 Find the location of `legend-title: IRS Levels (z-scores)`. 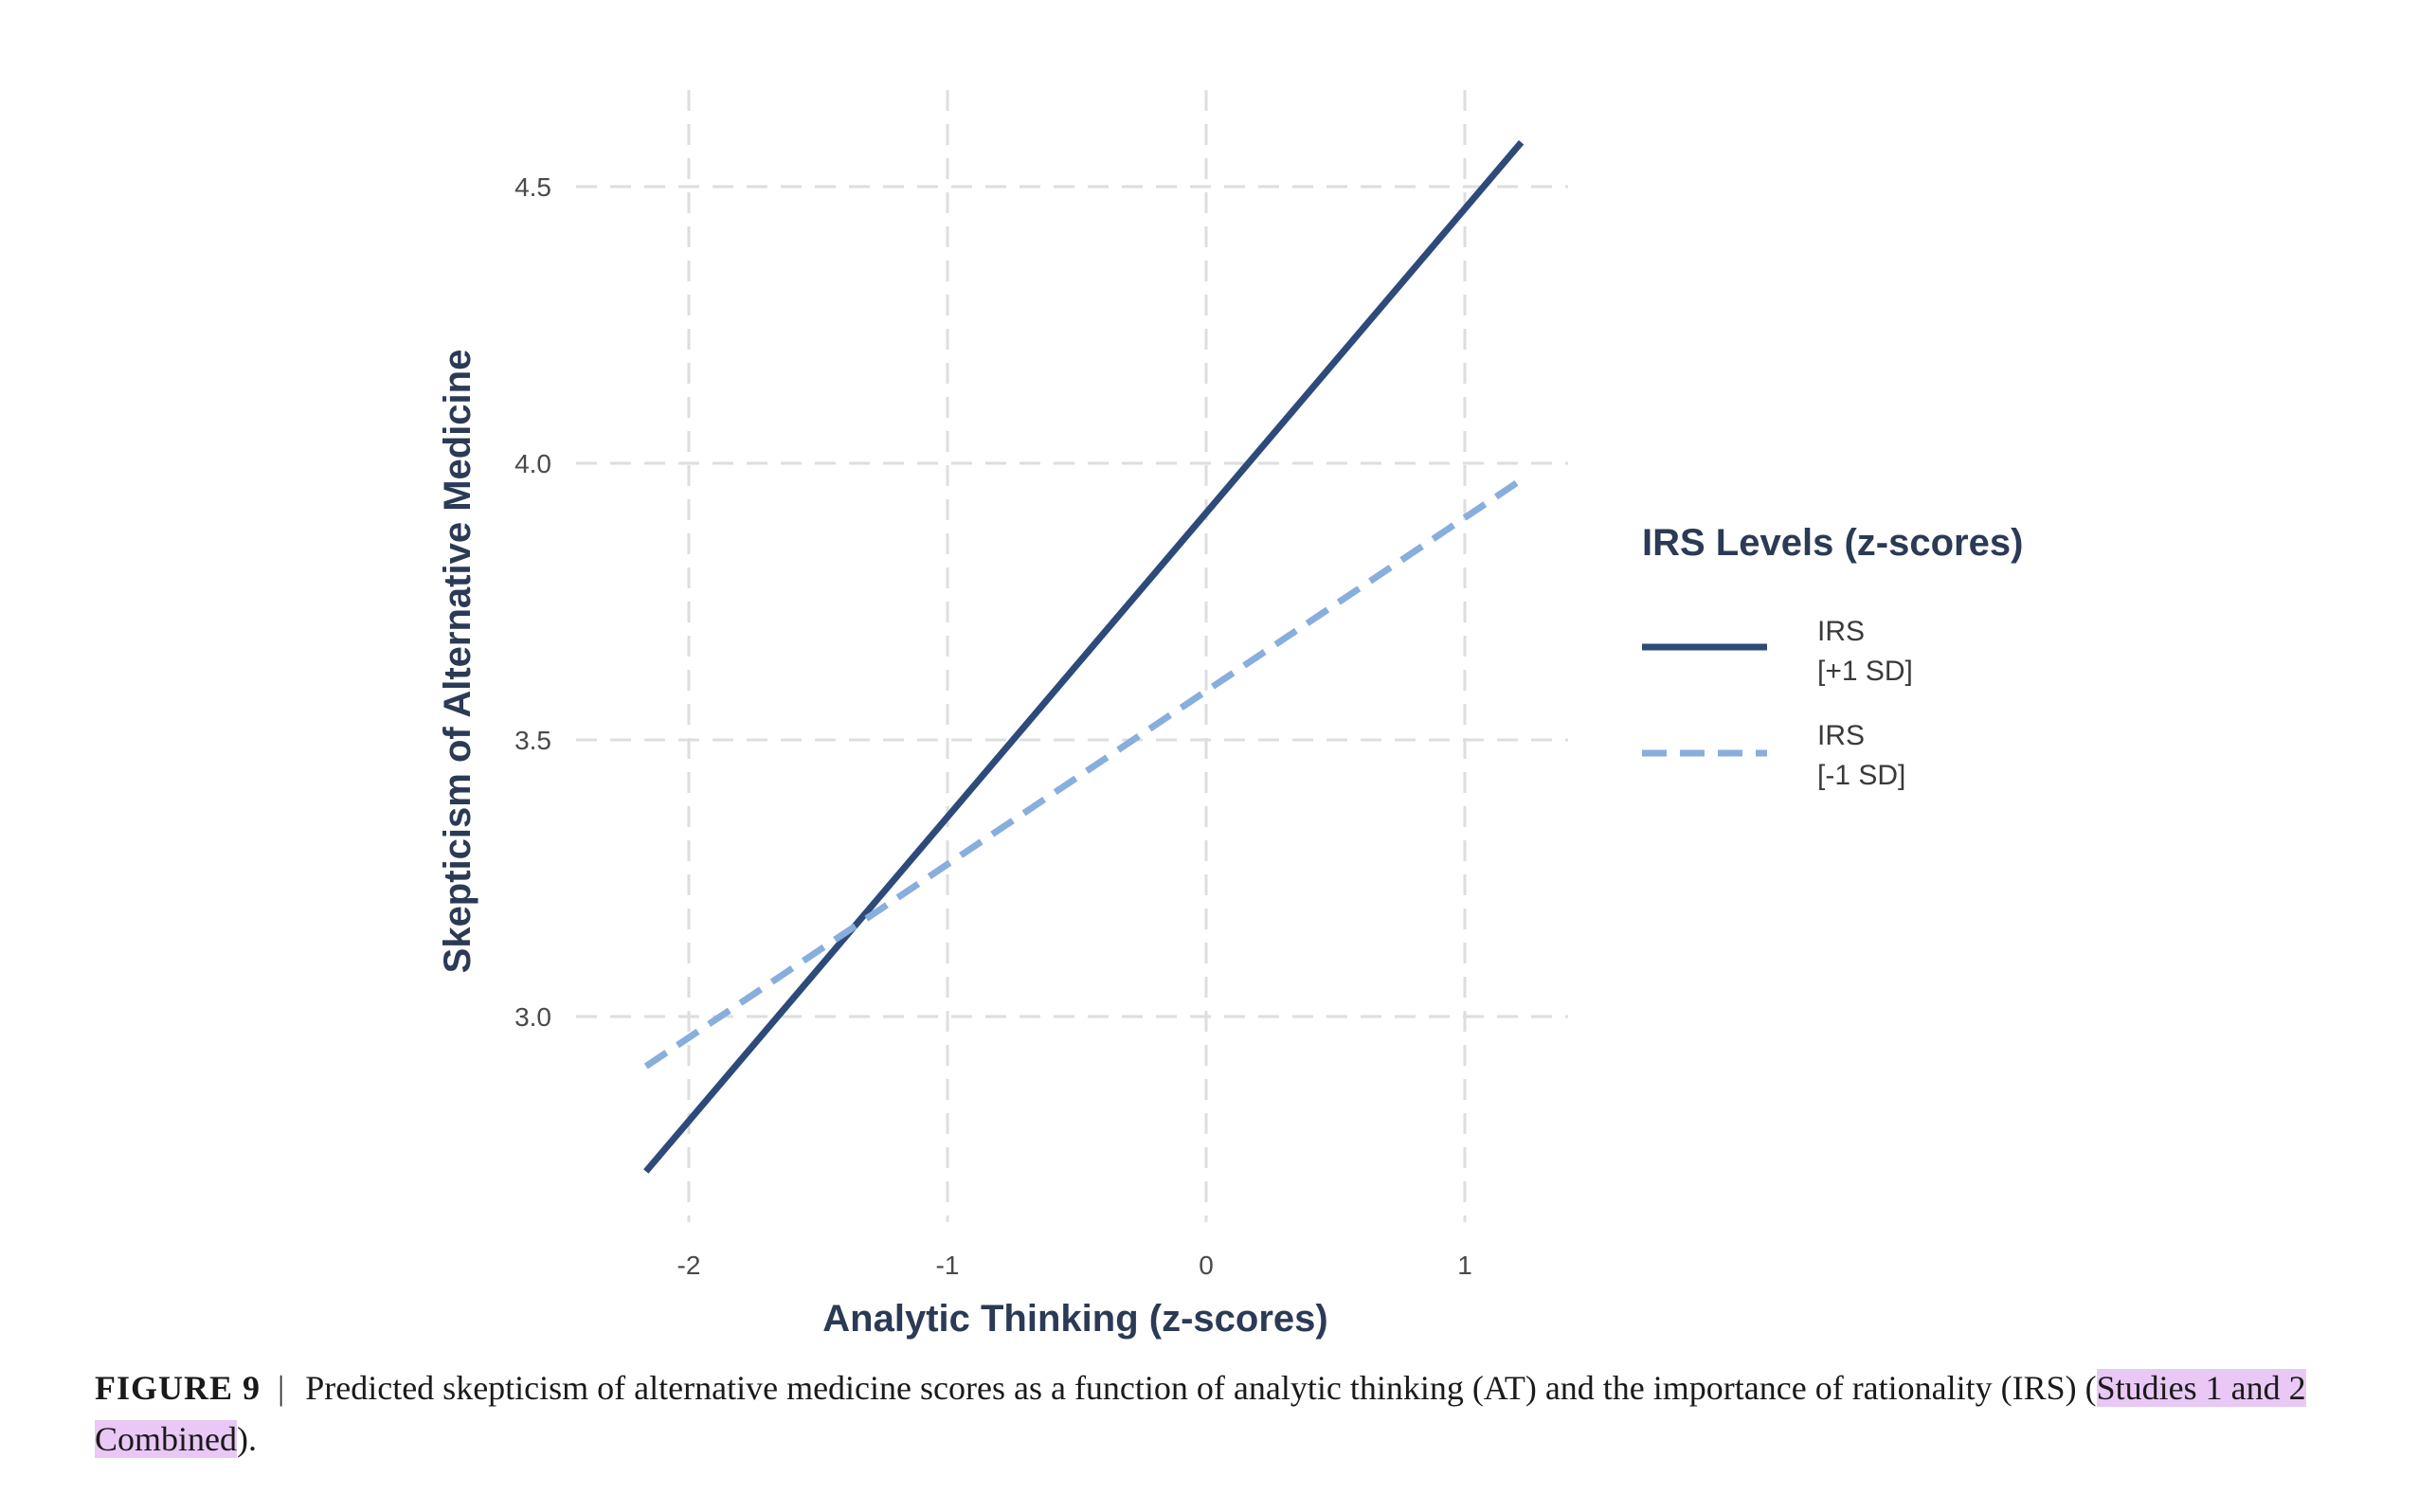

legend-title: IRS Levels (z-scores) is located at coordinates (1832, 543).